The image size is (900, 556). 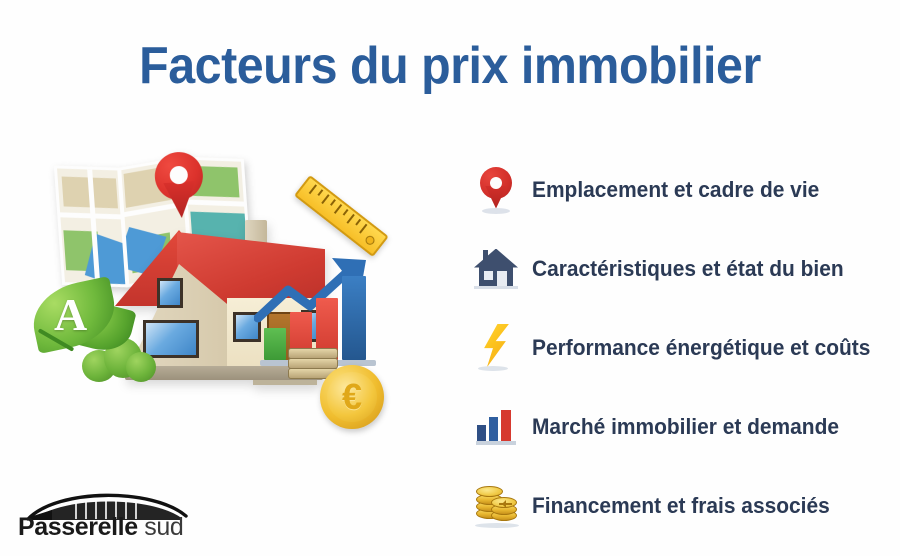 What do you see at coordinates (701, 347) in the screenshot?
I see `factor-label: Performance énergétique et coûts` at bounding box center [701, 347].